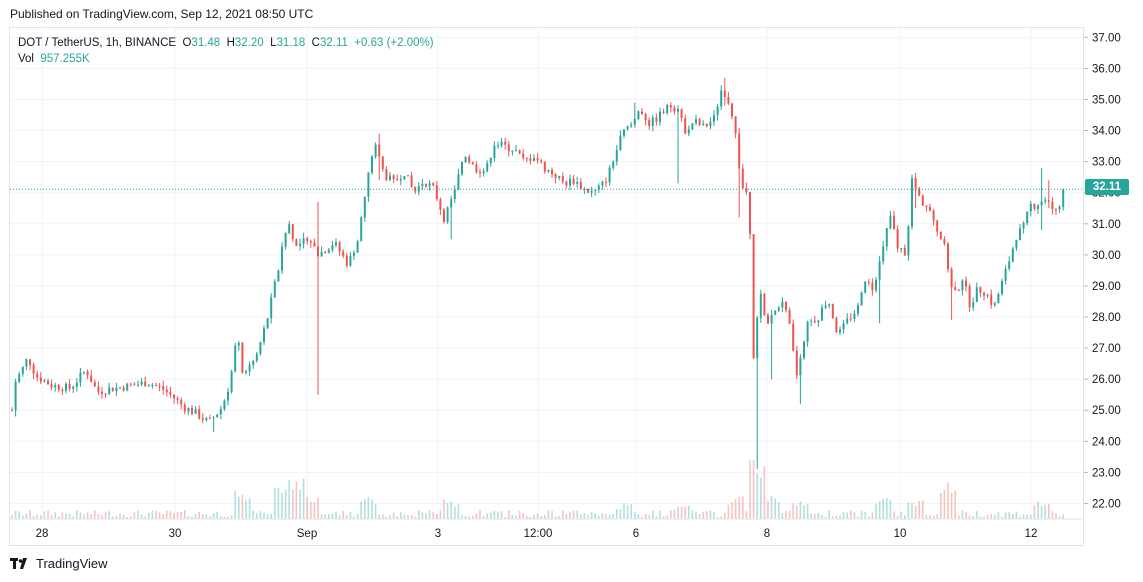  I want to click on price-tick-label: 36.00, so click(1106, 69).